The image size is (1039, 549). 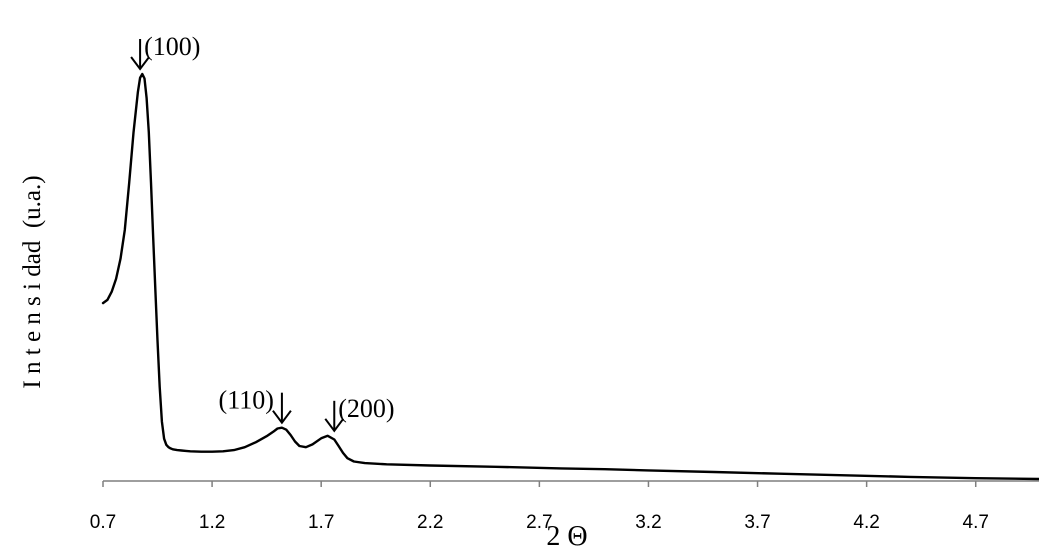 What do you see at coordinates (103, 522) in the screenshot?
I see `x-tick-label: 0.7` at bounding box center [103, 522].